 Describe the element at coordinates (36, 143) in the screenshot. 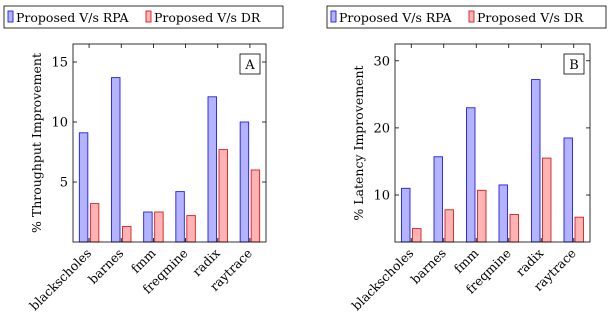

I see `y-axis-label: % Throughput Improvement` at that location.